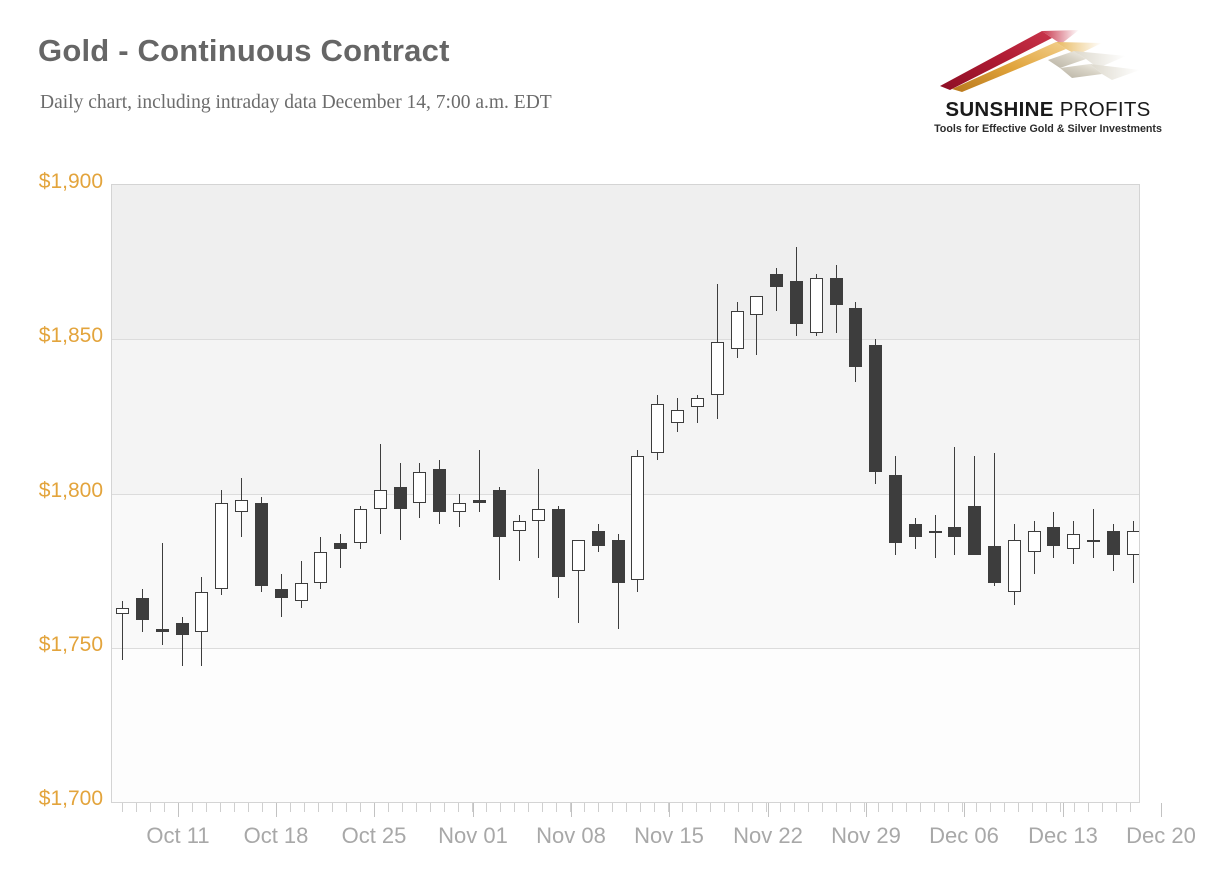 This screenshot has height=890, width=1224. Describe the element at coordinates (1063, 835) in the screenshot. I see `x-axis-label: Dec 13` at that location.